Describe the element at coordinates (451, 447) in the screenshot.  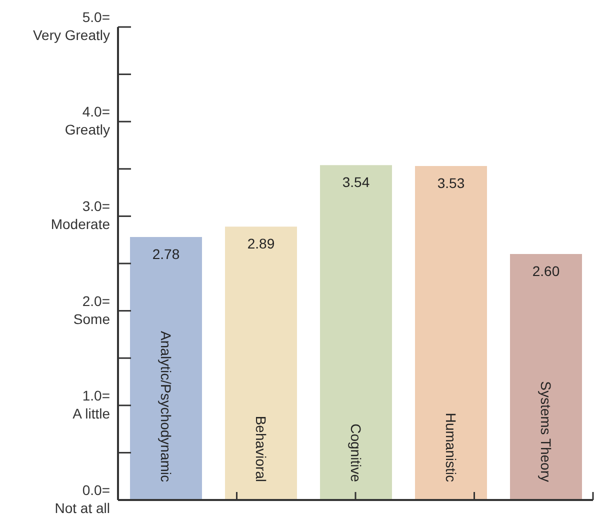
I see `x-tick-label: Humanistic` at that location.